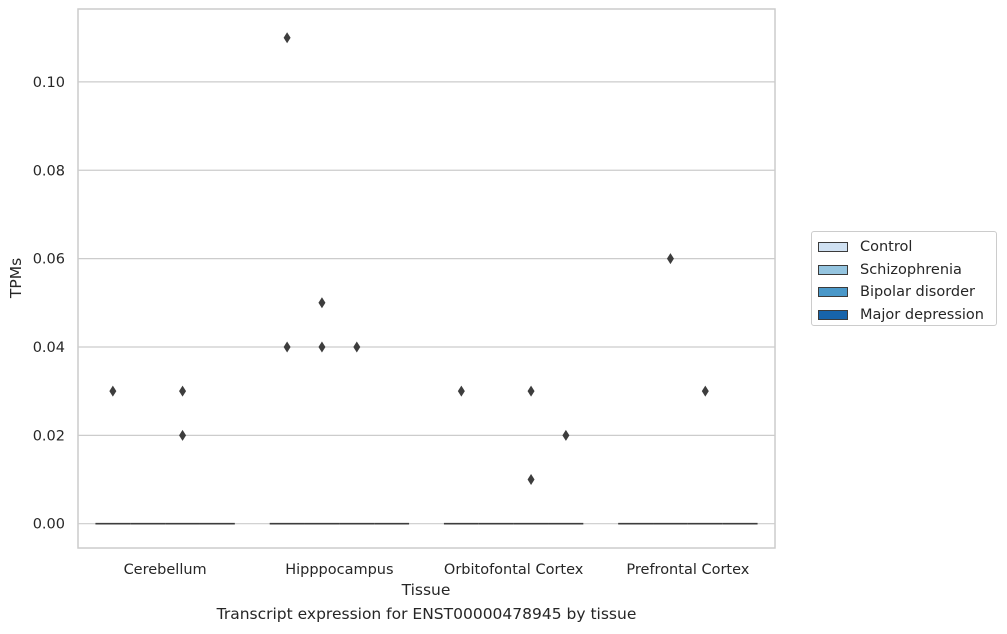 The height and width of the screenshot is (634, 1007). What do you see at coordinates (49, 304) in the screenshot?
I see `y-tick-labels: 0.00 0.02 0.04 0.06 0.08 0.10` at bounding box center [49, 304].